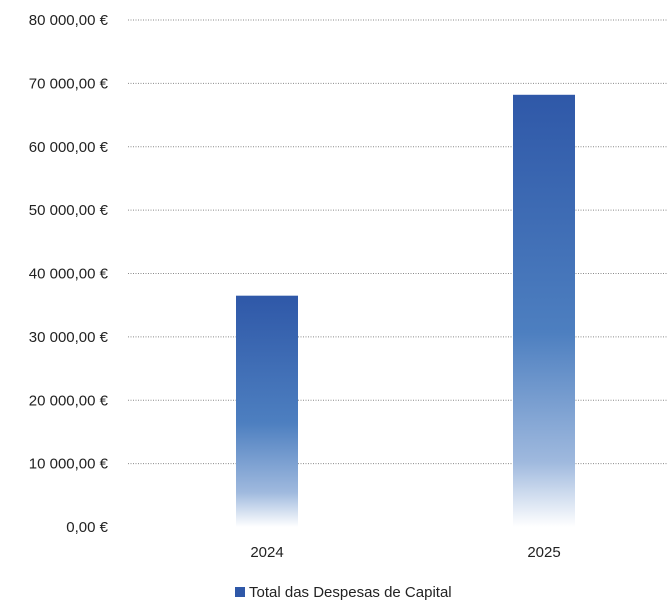  What do you see at coordinates (69, 464) in the screenshot?
I see `y-tick-label: 10 000,00 €` at bounding box center [69, 464].